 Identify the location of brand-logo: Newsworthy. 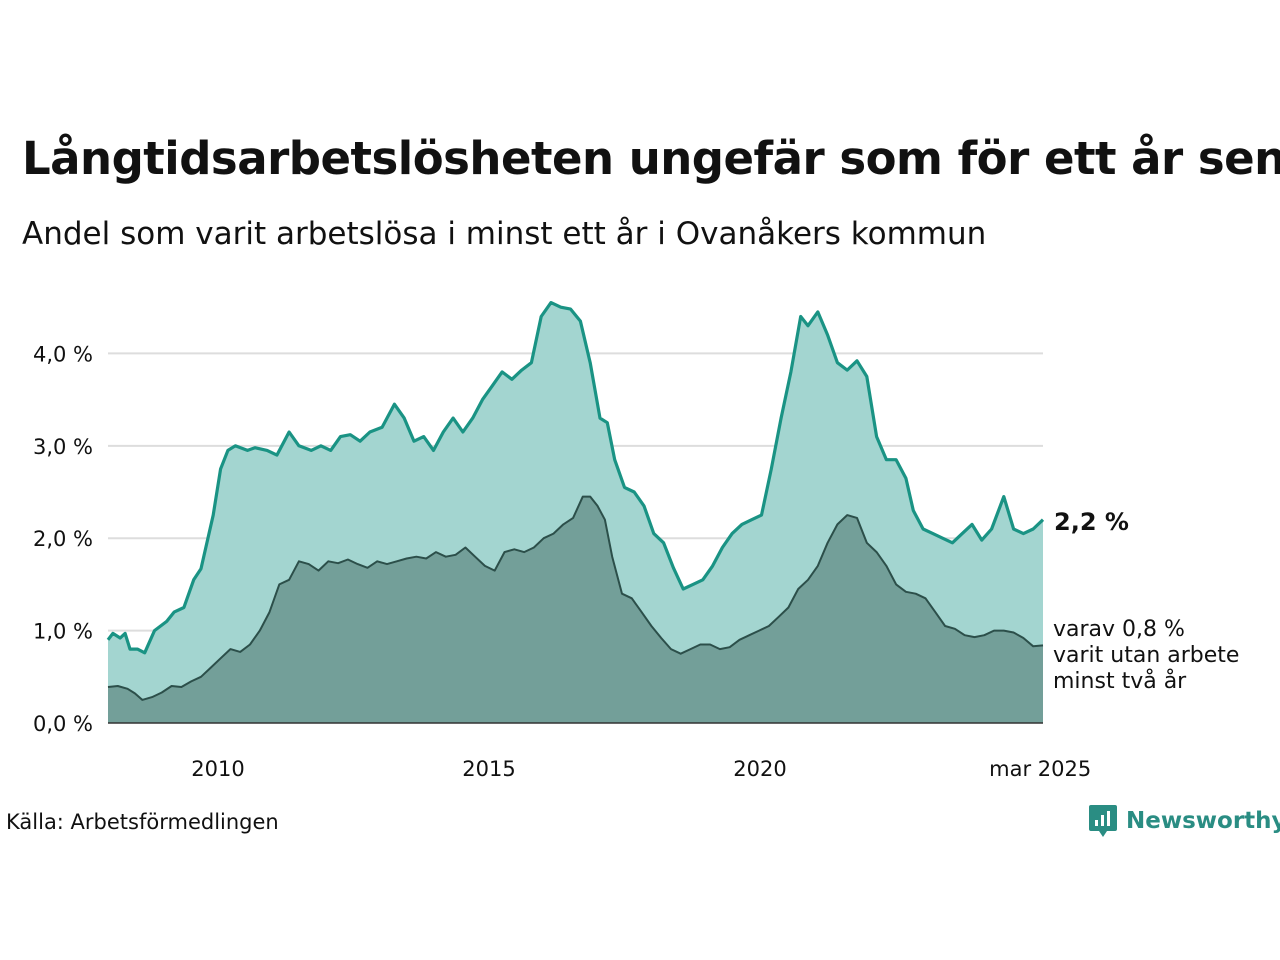
(1184, 821).